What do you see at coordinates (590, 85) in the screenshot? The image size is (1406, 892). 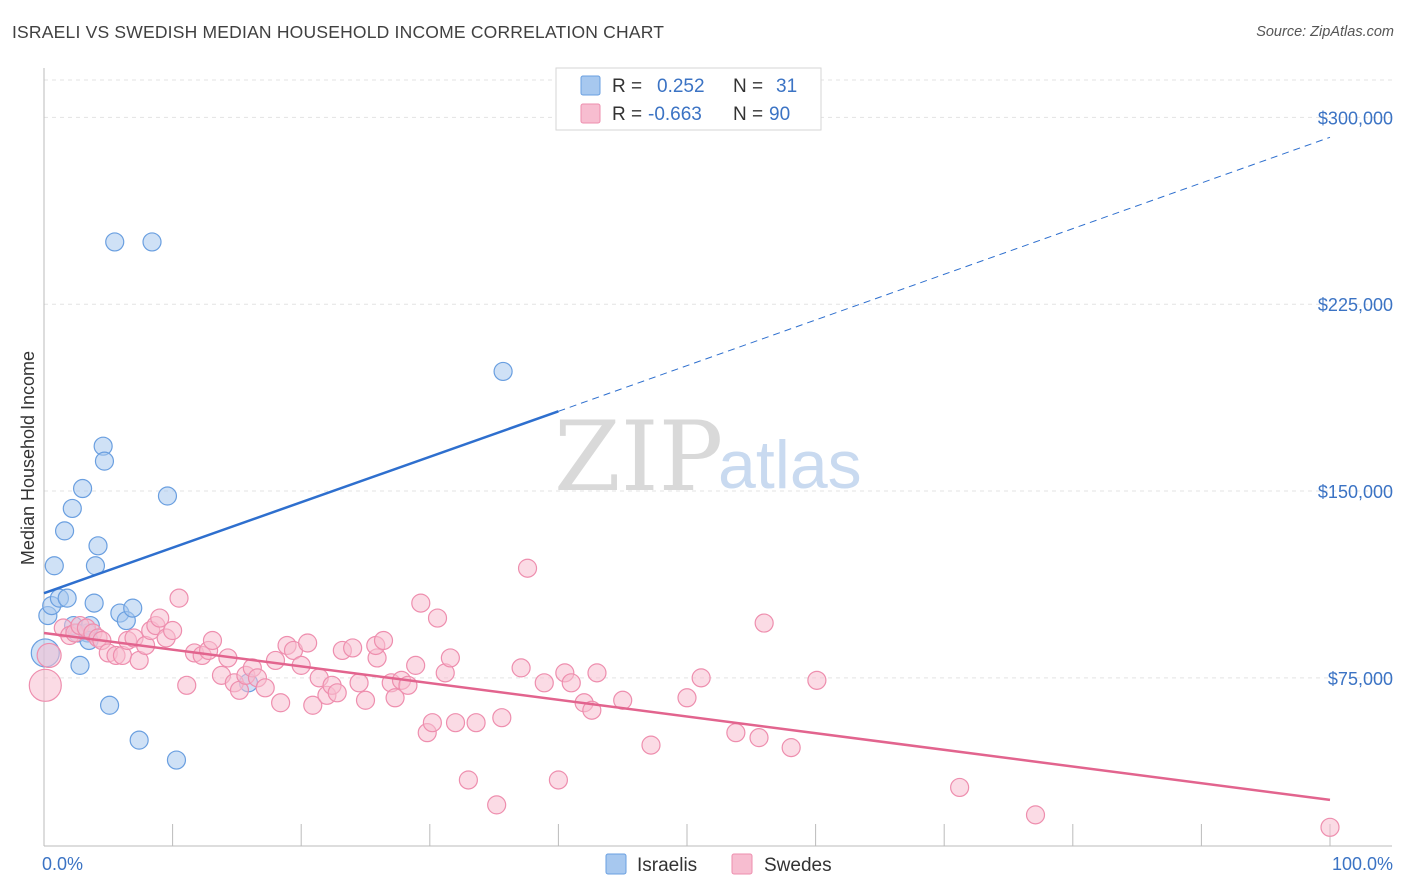 I see `legend-swatch-israelis` at bounding box center [590, 85].